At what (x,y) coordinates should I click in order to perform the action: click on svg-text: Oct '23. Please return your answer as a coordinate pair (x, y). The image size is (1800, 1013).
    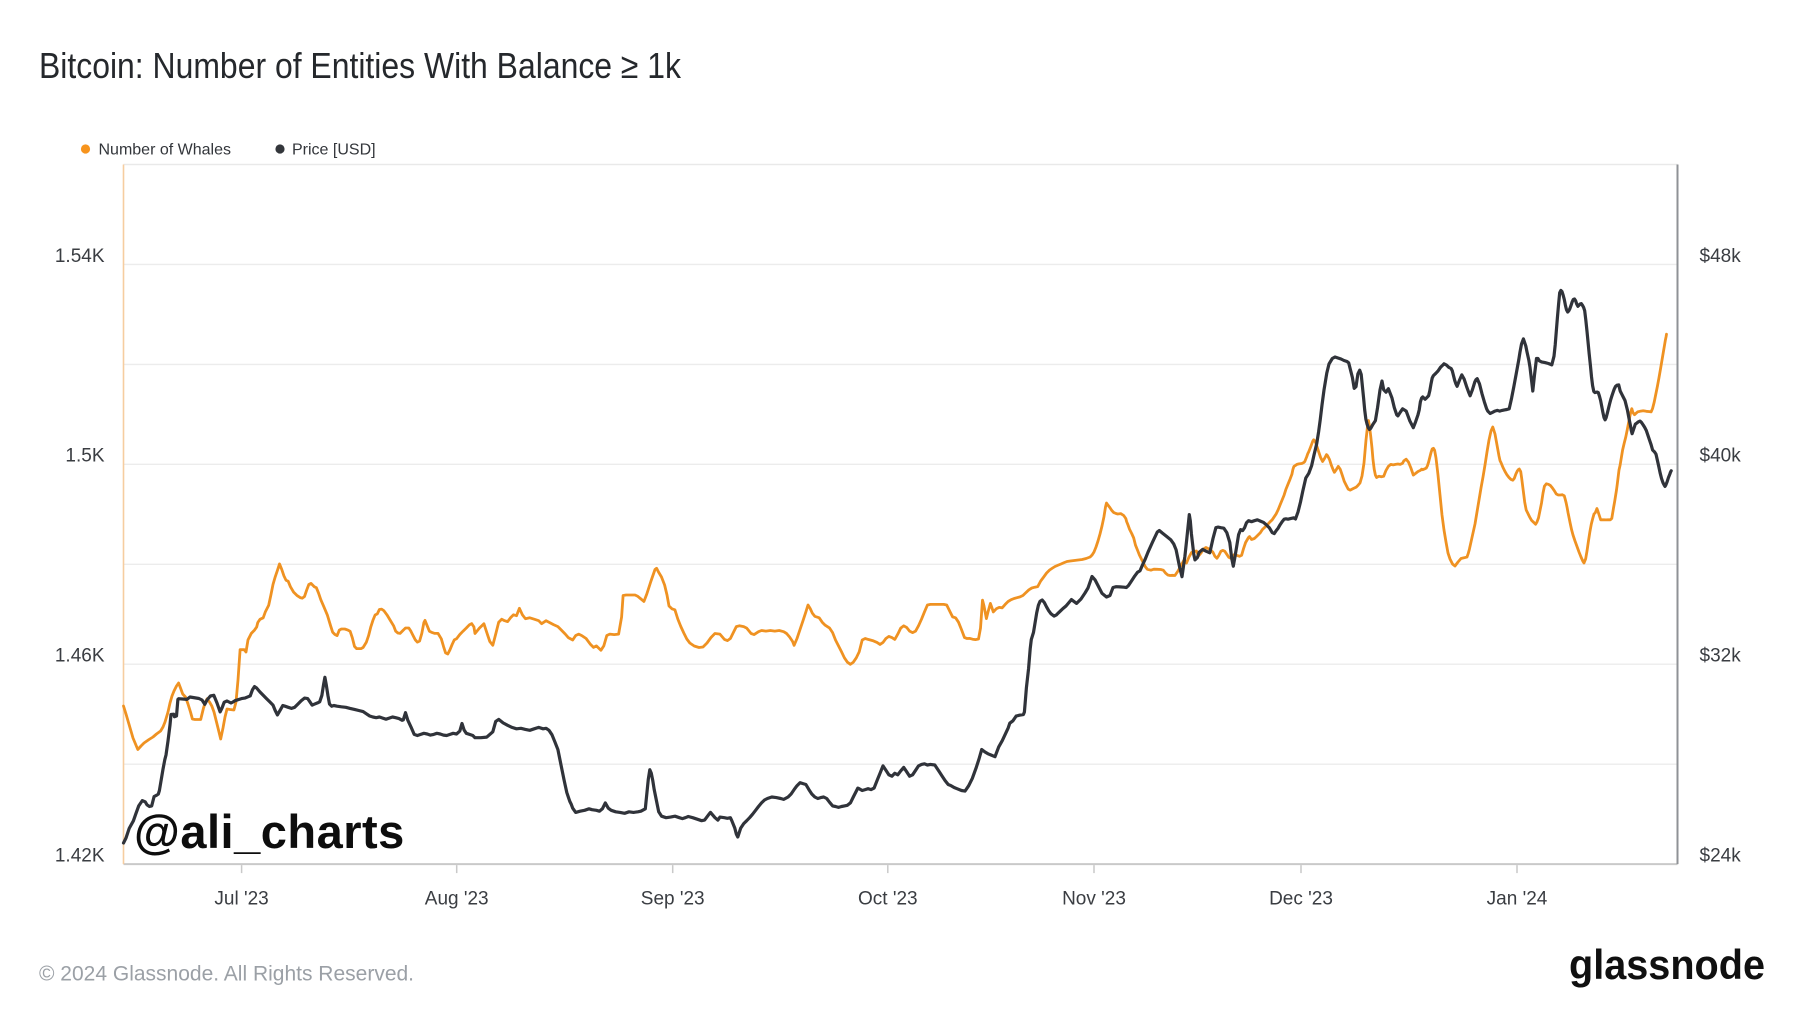
    Looking at the image, I should click on (888, 899).